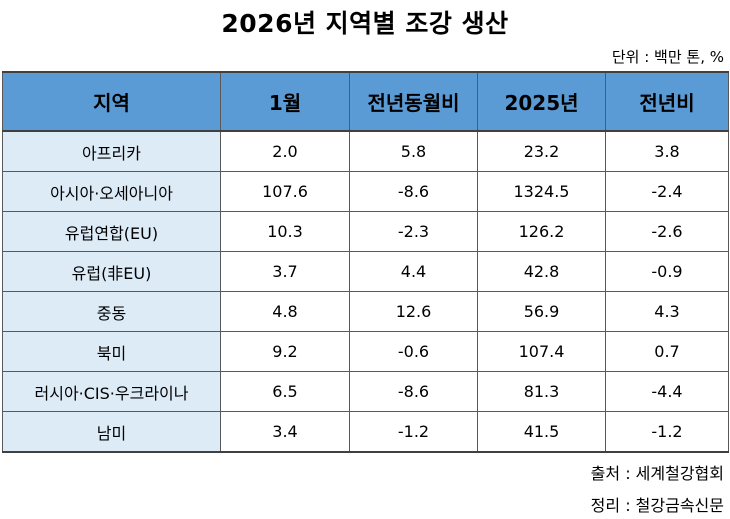  Describe the element at coordinates (285, 391) in the screenshot. I see `cell-january: 6.5` at that location.